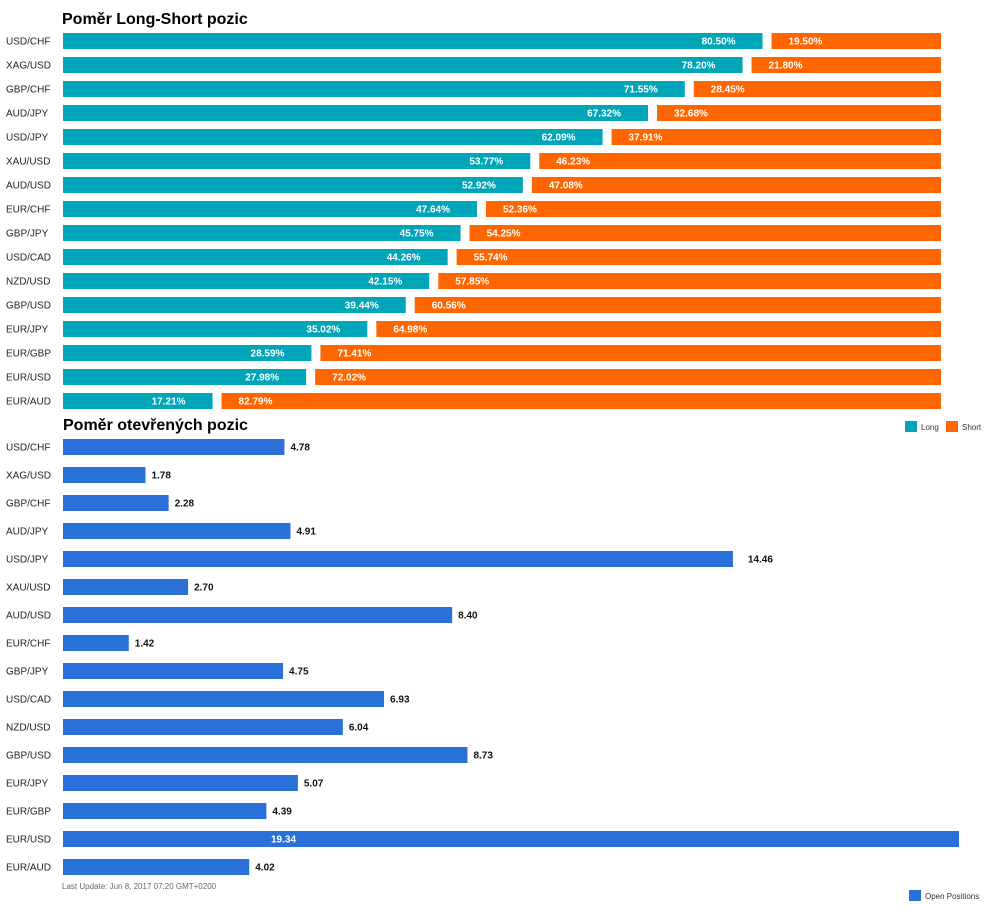  I want to click on open-positions-bar-usd-jpy, so click(398, 559).